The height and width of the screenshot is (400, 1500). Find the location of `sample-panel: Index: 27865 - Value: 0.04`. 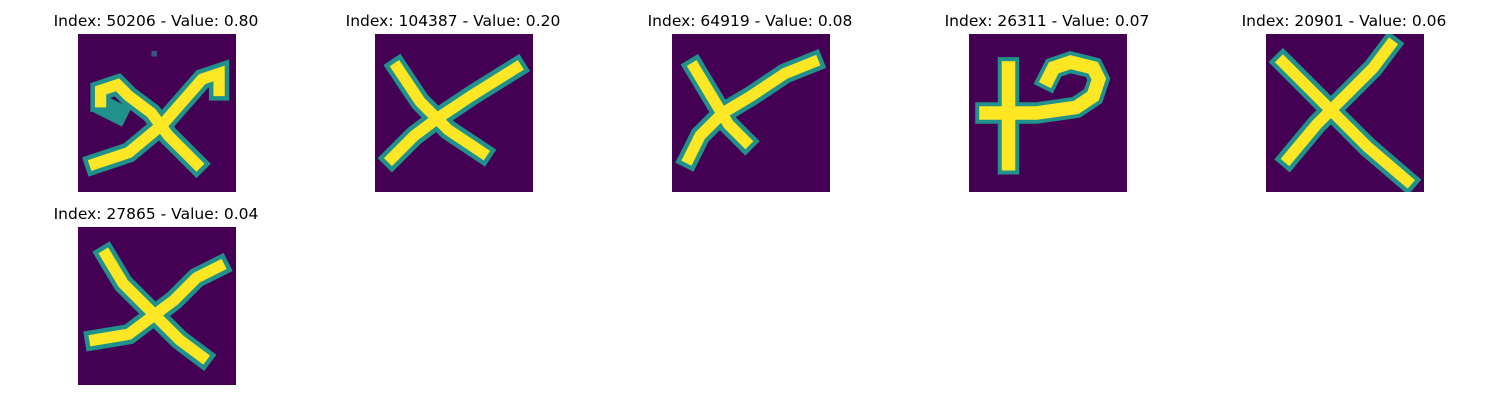

sample-panel: Index: 27865 - Value: 0.04 is located at coordinates (156, 290).